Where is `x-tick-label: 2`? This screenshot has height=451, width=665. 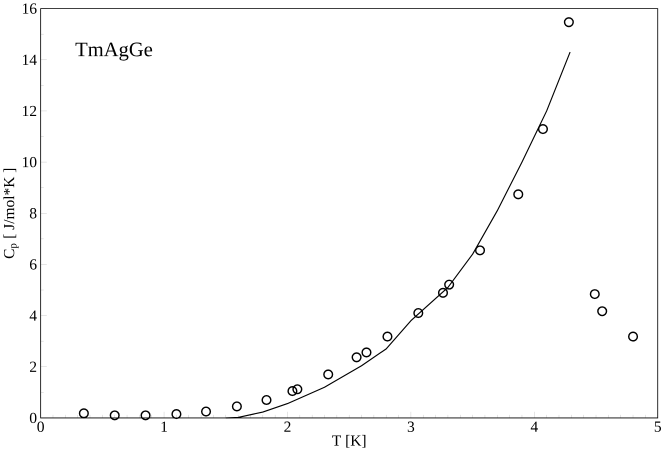 x-tick-label: 2 is located at coordinates (287, 427).